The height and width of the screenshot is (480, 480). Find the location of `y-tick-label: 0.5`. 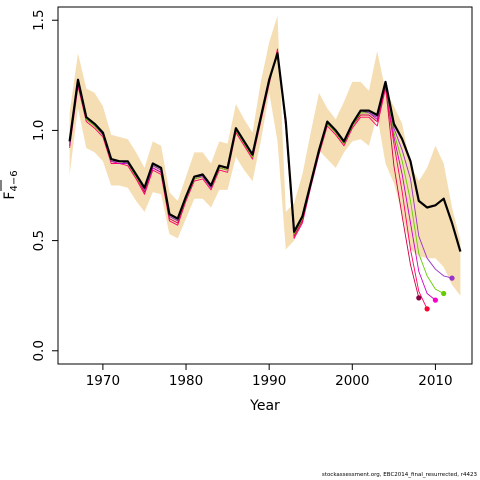

y-tick-label: 0.5 is located at coordinates (39, 240).